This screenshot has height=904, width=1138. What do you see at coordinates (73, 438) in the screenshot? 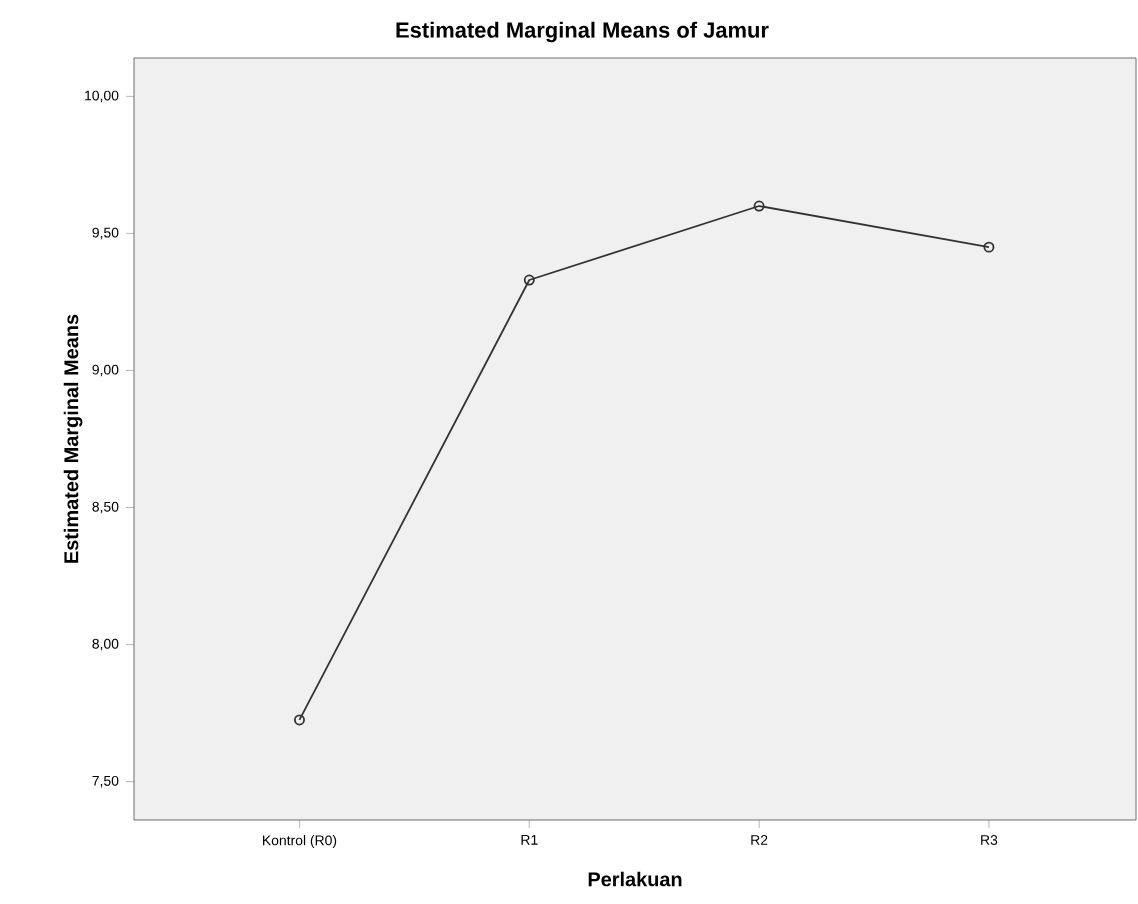
I see `y-axis-title: Estimated Marginal Means` at bounding box center [73, 438].